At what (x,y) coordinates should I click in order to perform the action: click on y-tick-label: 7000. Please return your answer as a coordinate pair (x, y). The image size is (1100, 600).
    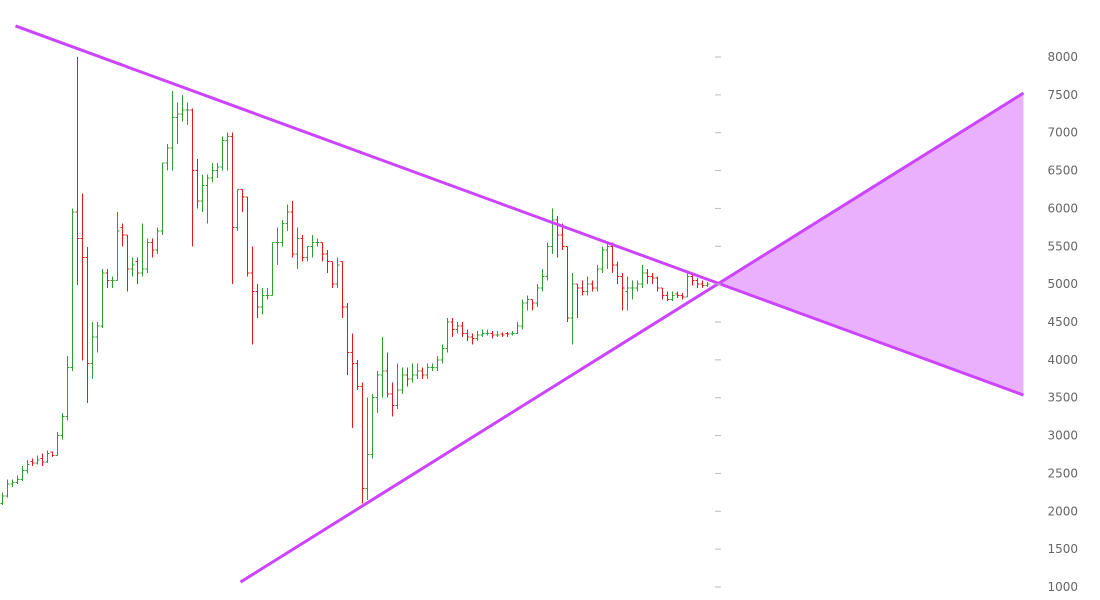
    Looking at the image, I should click on (1062, 133).